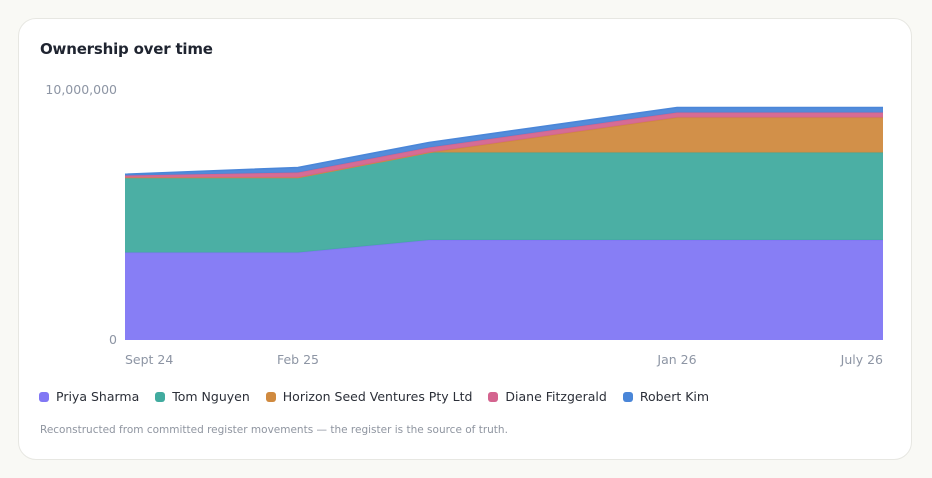 This screenshot has width=932, height=478. Describe the element at coordinates (81, 89) in the screenshot. I see `y-tick-label: 10,000,000` at that location.